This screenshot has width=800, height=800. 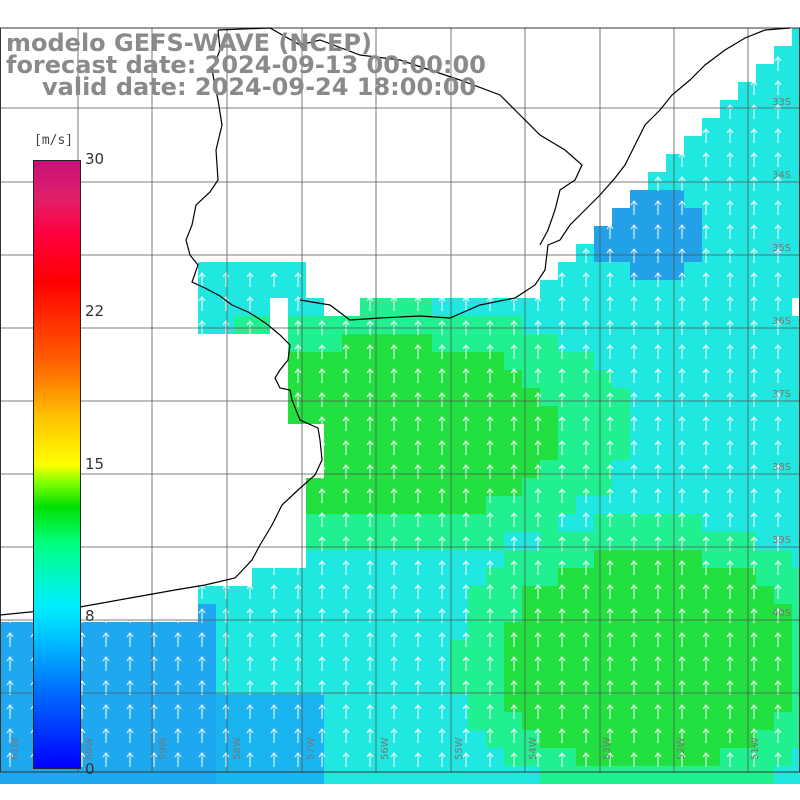 What do you see at coordinates (781, 248) in the screenshot?
I see `latitude-label: 35S` at bounding box center [781, 248].